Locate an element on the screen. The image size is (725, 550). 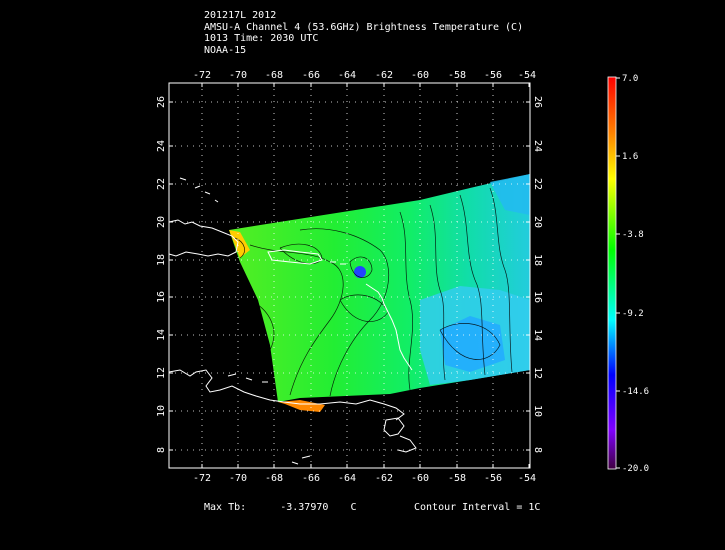
lat-labels-right: 8 10 12 14 16 18 20 22 24 26 is located at coordinates (537, 274).